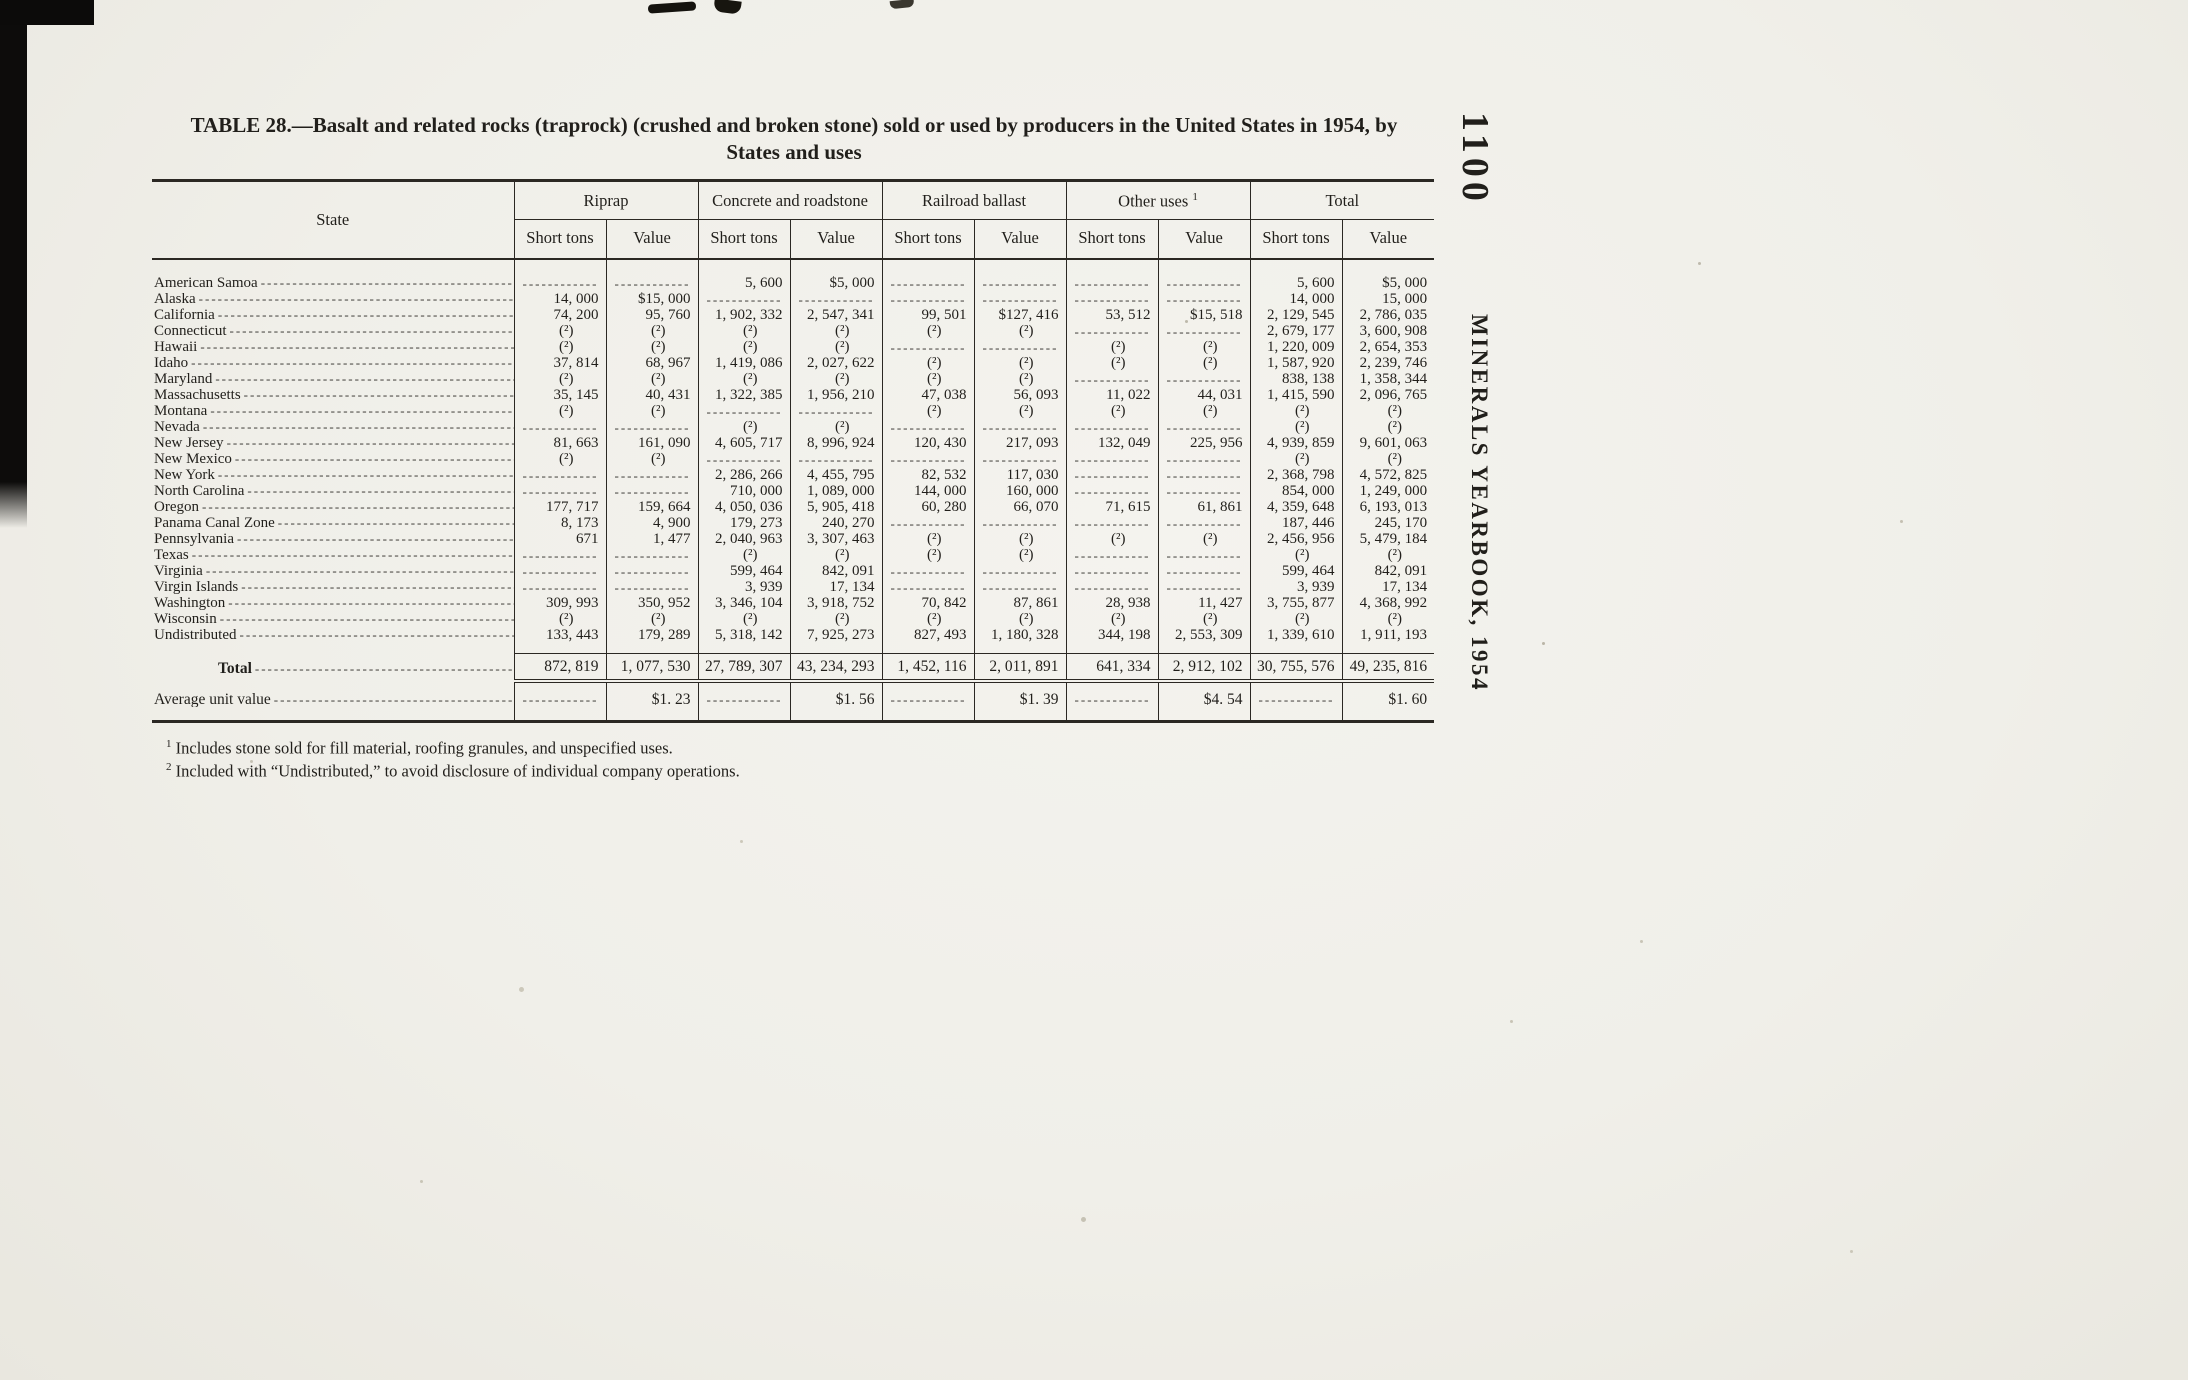 The width and height of the screenshot is (2188, 1380). Describe the element at coordinates (1296, 523) in the screenshot. I see `value-cell: 187, 446` at that location.